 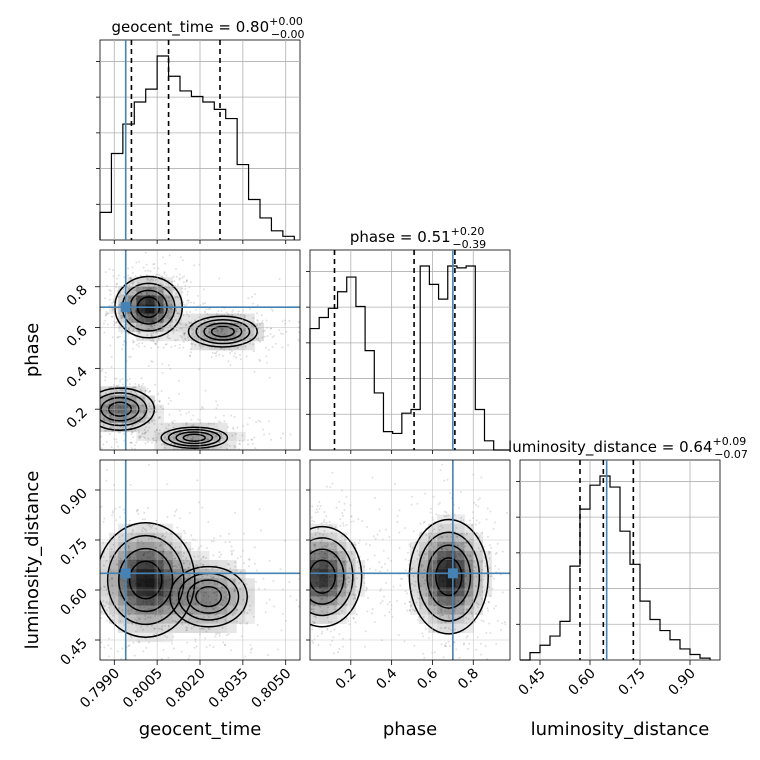 I want to click on contour-line, so click(x=194, y=438).